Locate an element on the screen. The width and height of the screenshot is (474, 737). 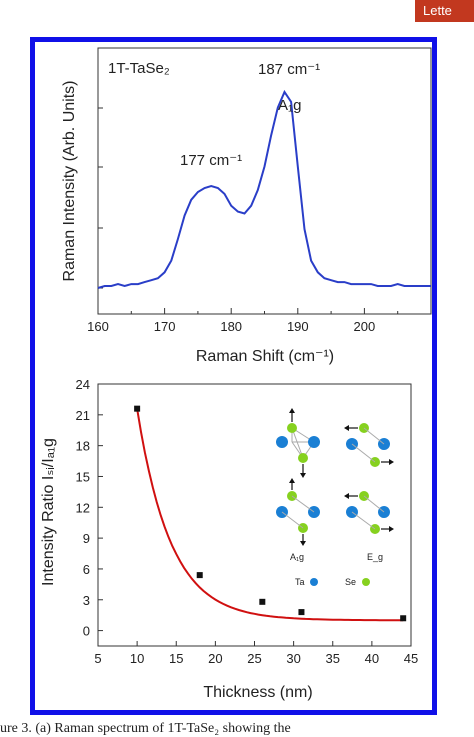
peak-label-a1g: A₁g is located at coordinates (289, 105).